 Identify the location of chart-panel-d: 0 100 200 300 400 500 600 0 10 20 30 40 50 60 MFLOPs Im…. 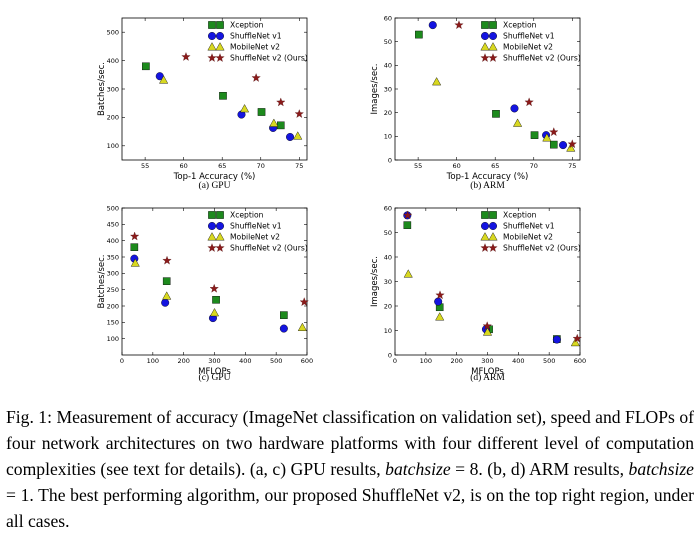
(478, 293).